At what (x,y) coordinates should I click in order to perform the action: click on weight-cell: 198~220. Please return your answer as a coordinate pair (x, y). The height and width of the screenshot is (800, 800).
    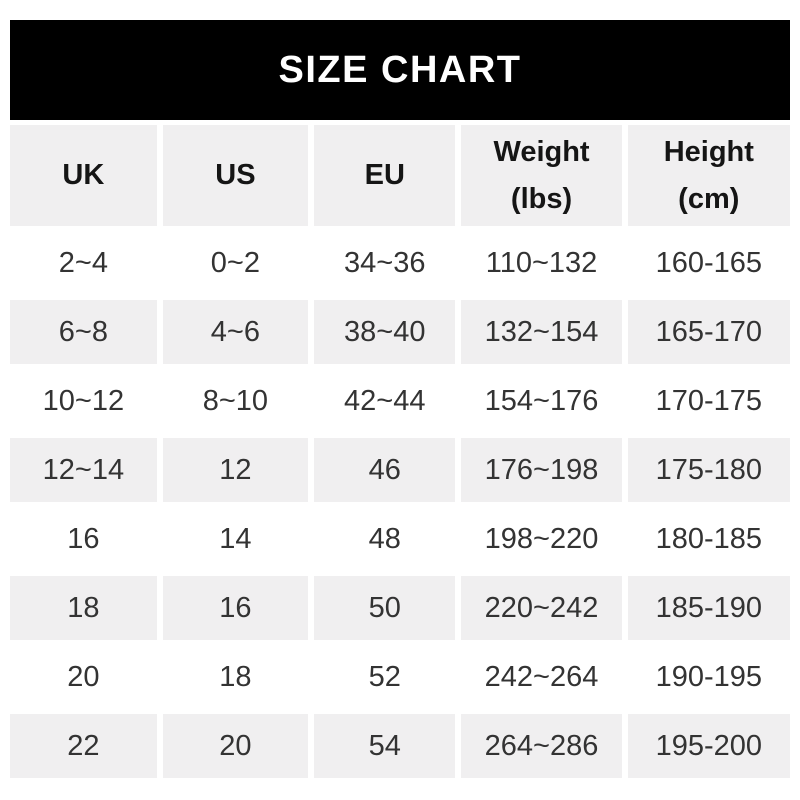
    Looking at the image, I should click on (540, 538).